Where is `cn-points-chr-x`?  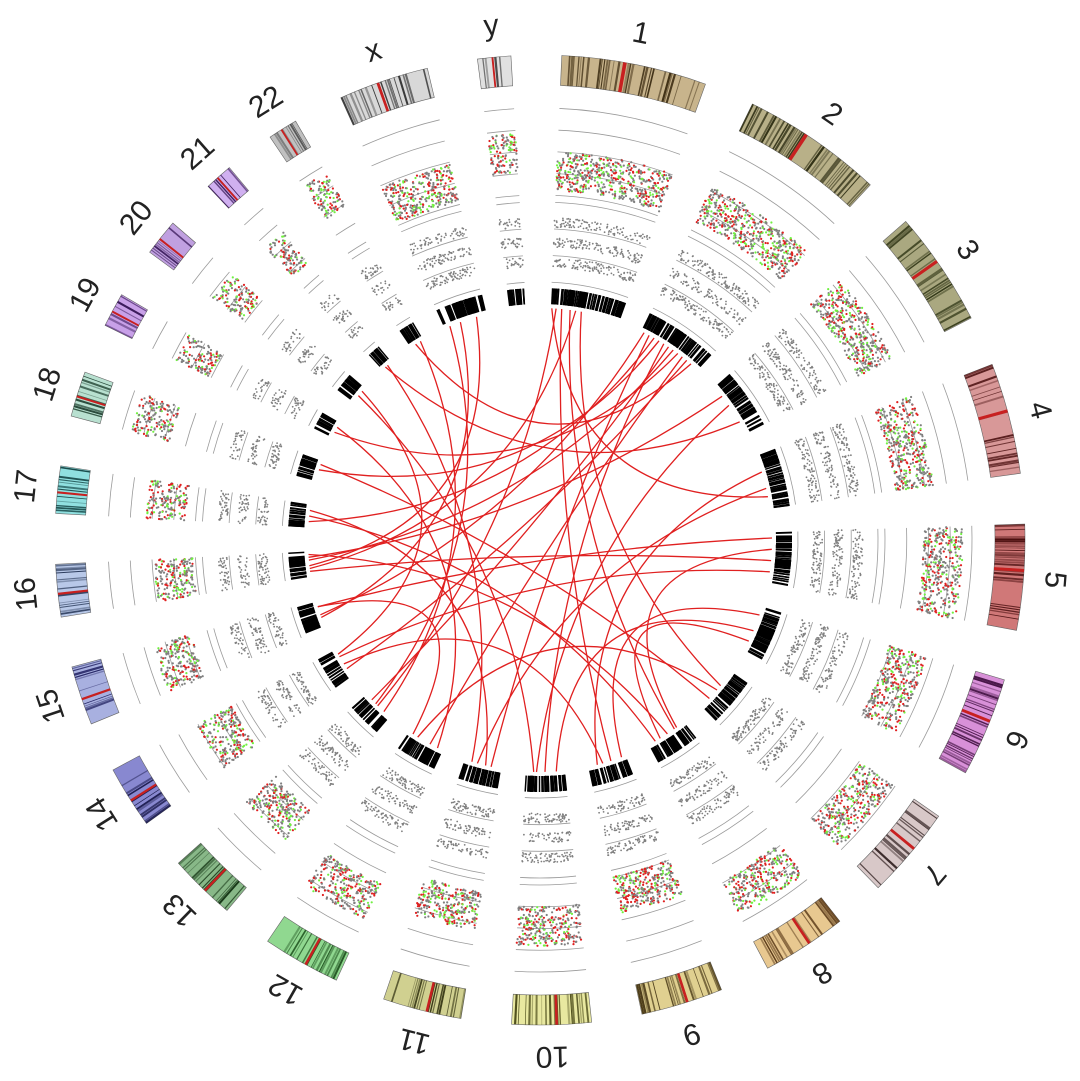
cn-points-chr-x is located at coordinates (420, 192).